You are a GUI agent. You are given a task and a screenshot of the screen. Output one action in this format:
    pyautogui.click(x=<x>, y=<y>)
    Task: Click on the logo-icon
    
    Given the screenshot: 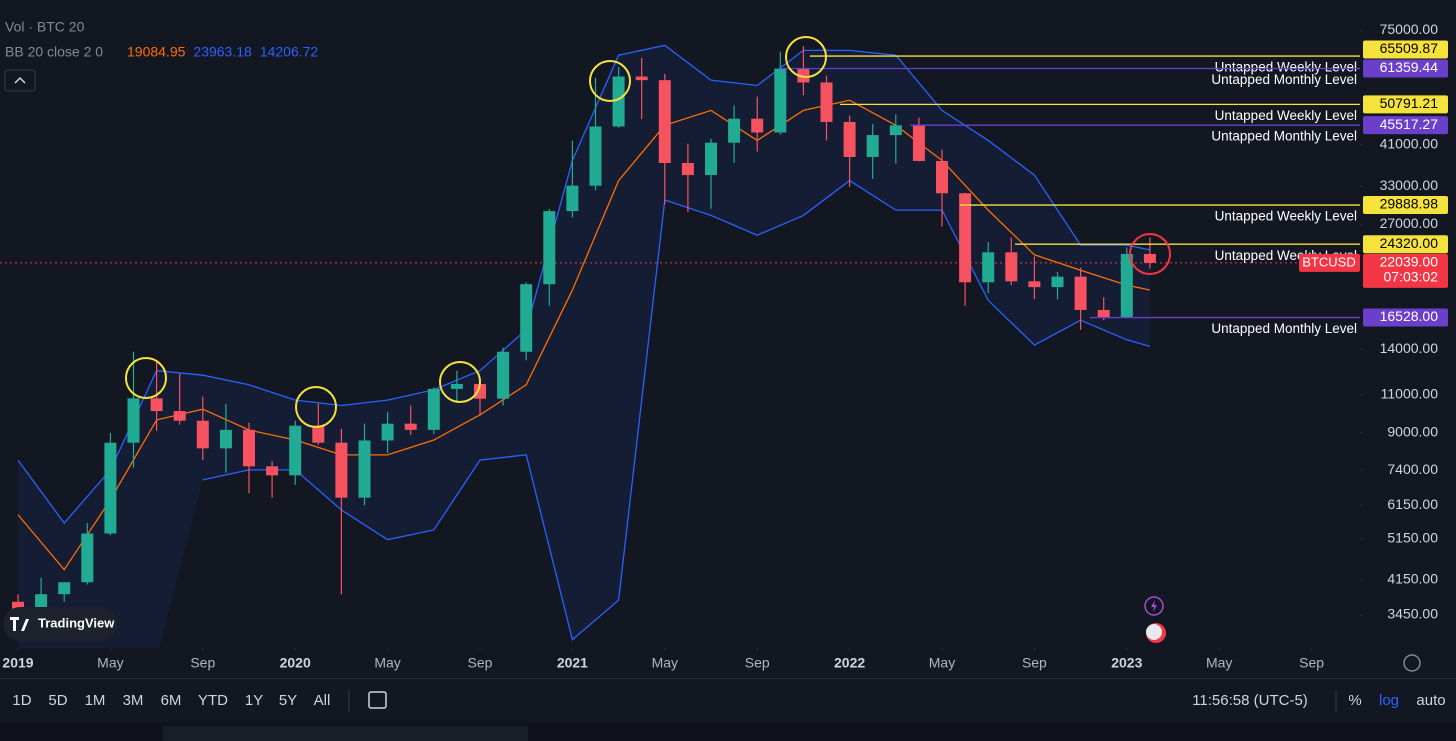 What is the action you would take?
    pyautogui.click(x=19, y=624)
    